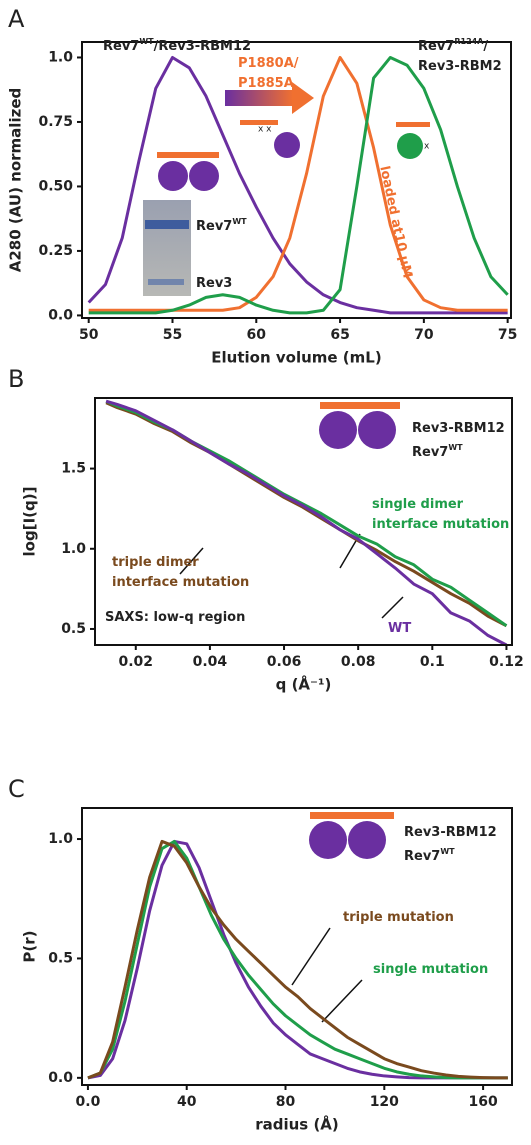  I want to click on annotation: P1885A, so click(266, 83).